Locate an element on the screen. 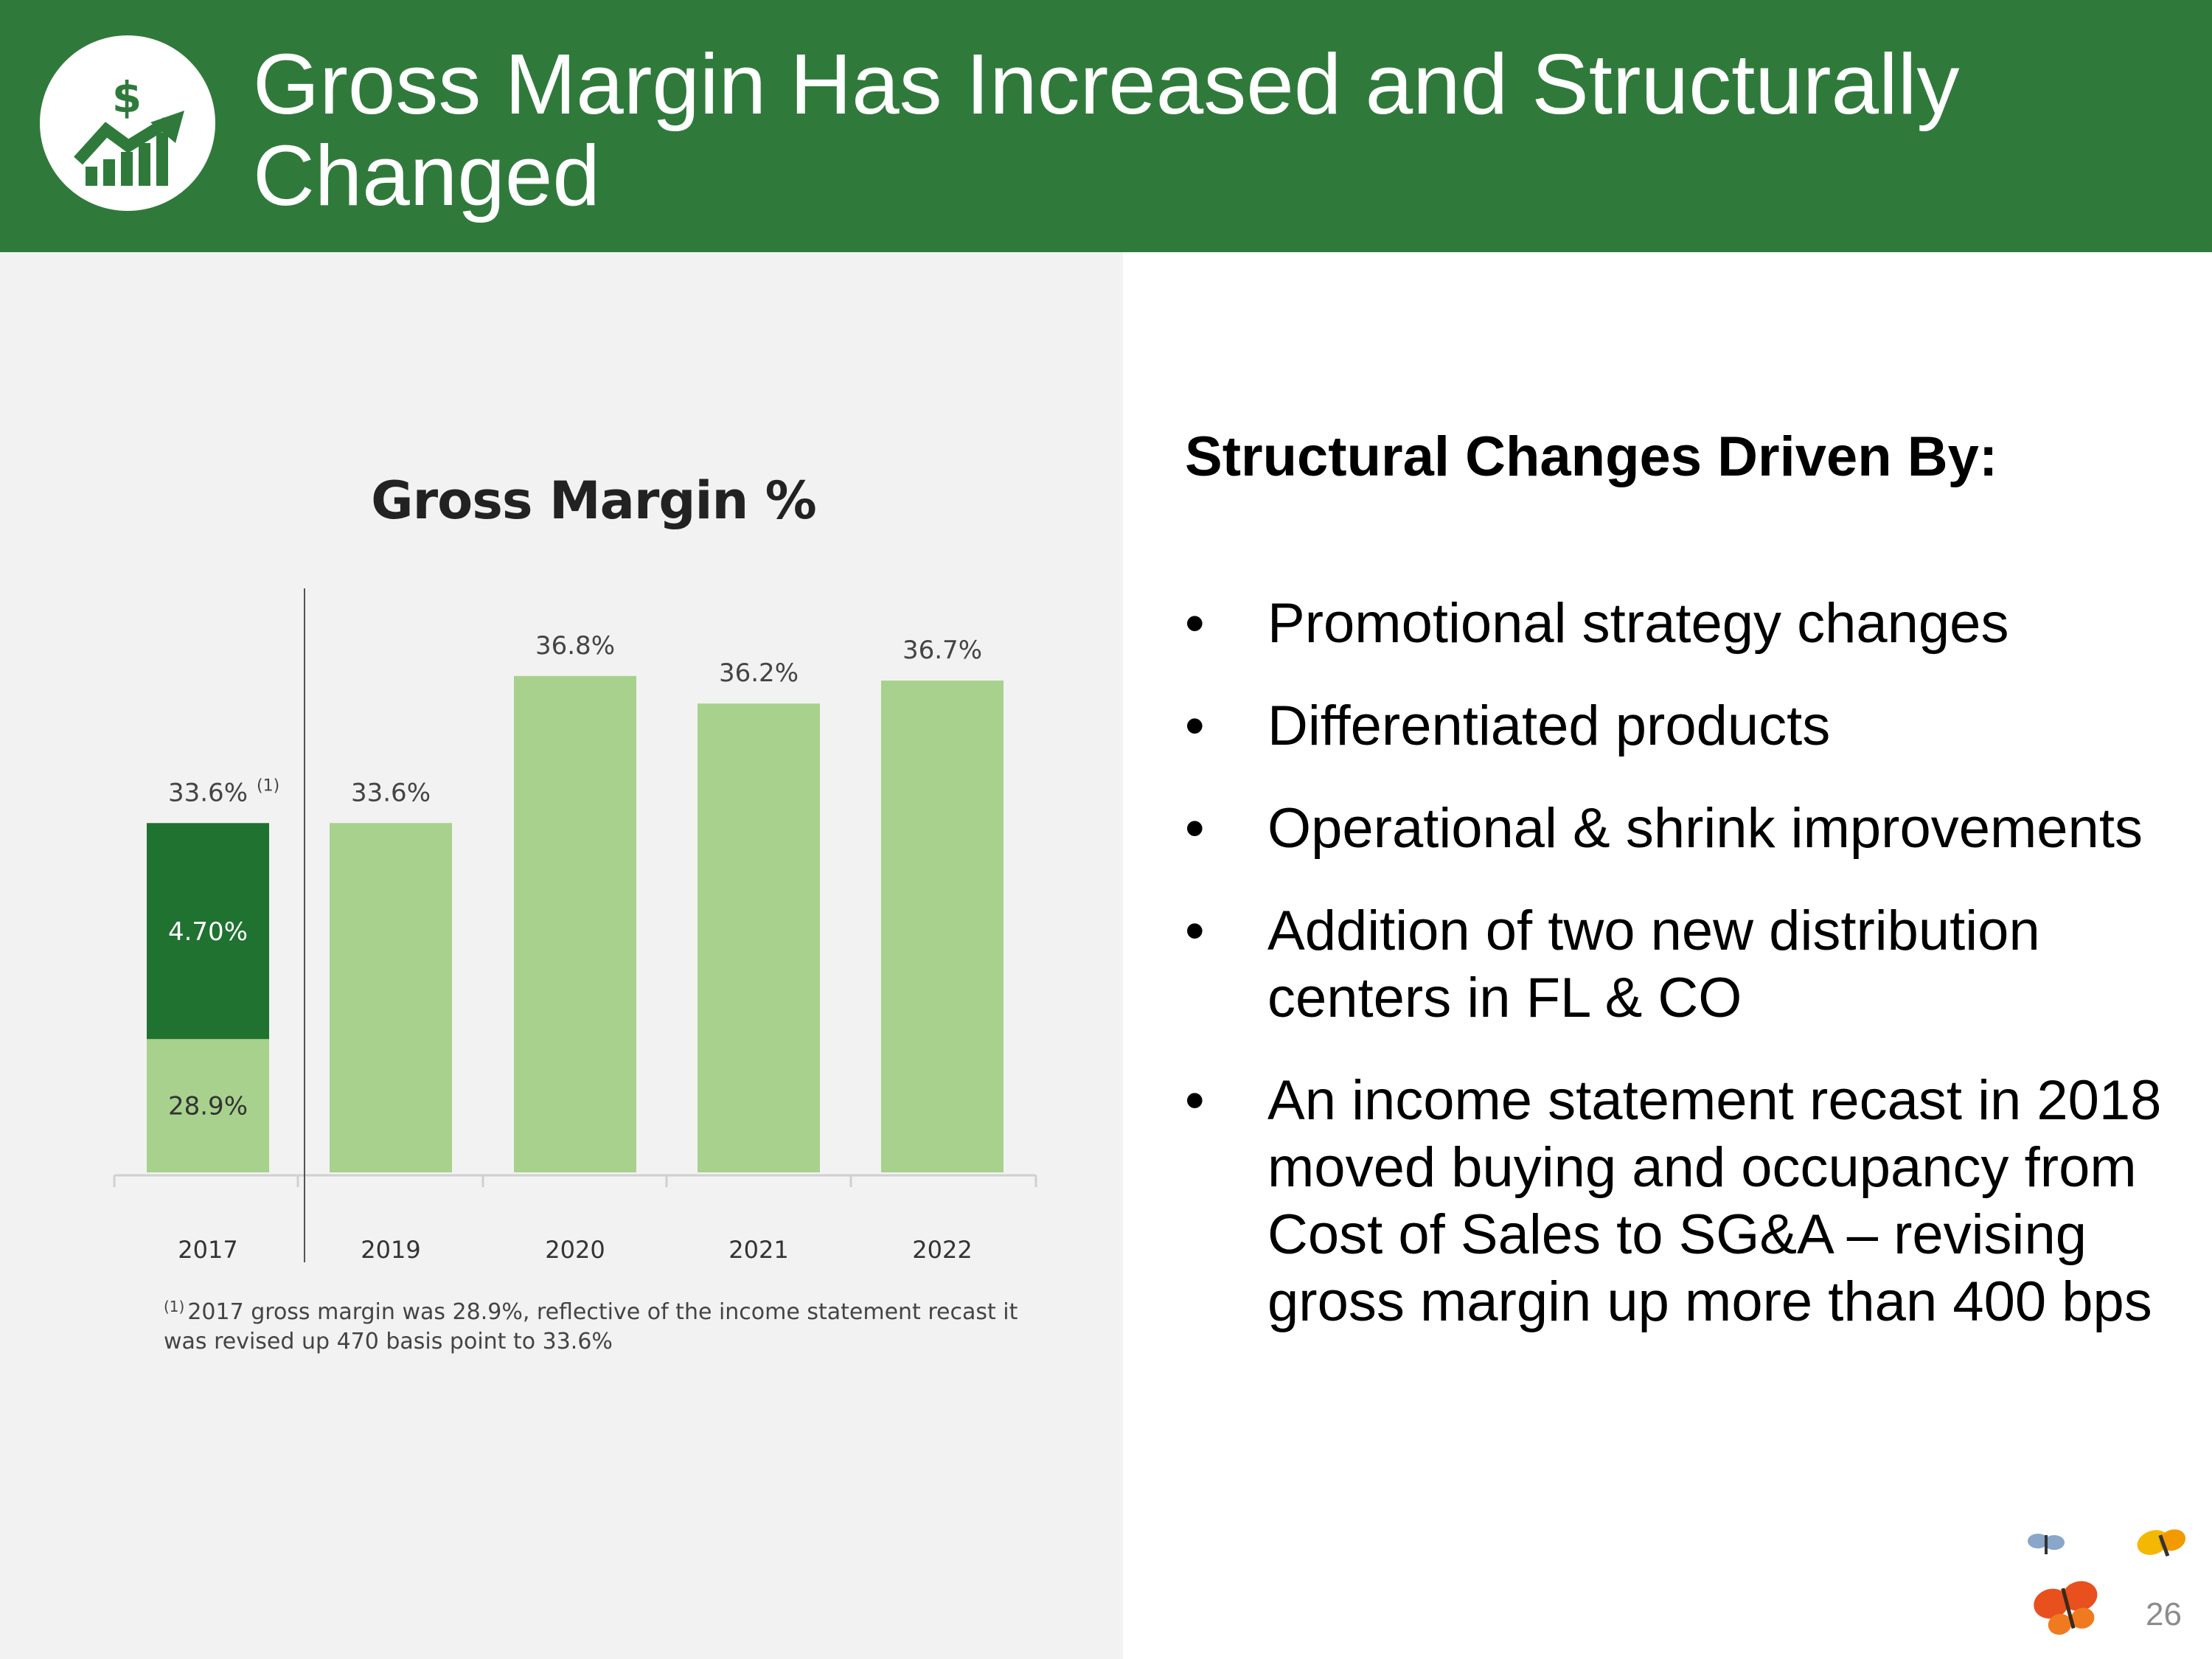  x-tick-label-2019: 2019 is located at coordinates (390, 1250).